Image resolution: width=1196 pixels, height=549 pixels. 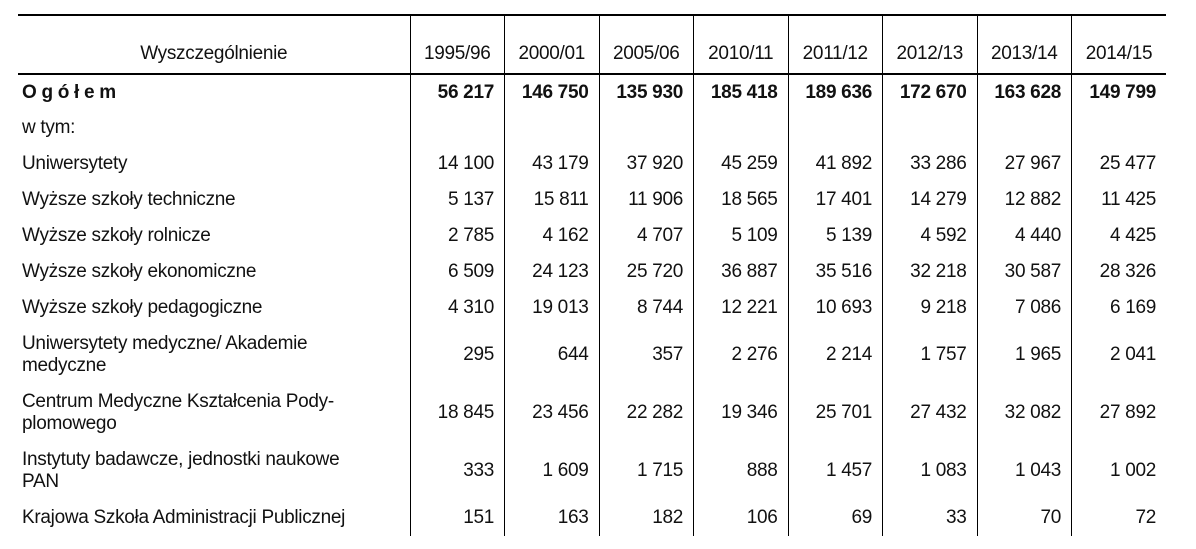 What do you see at coordinates (646, 44) in the screenshot?
I see `header-cell: 2005/06` at bounding box center [646, 44].